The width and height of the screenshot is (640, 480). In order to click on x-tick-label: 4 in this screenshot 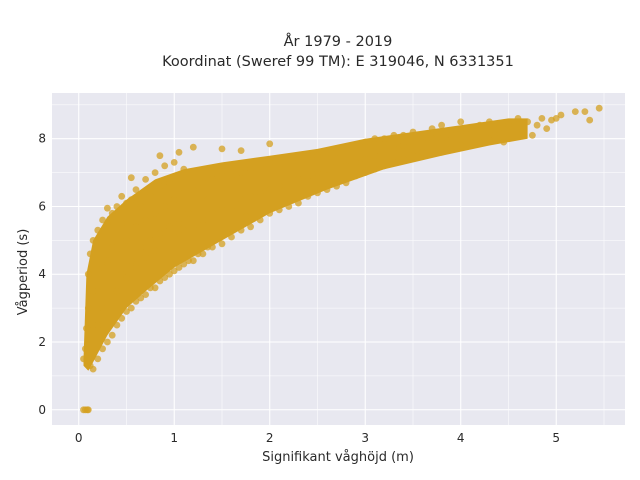, I will do `click(461, 438)`.